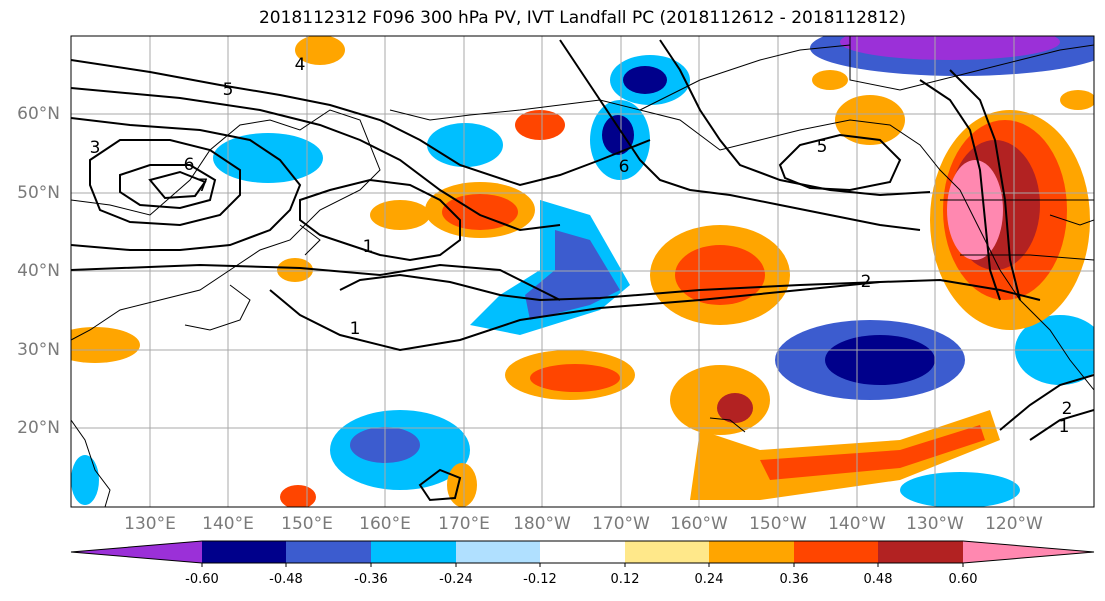 This screenshot has height=601, width=1105. What do you see at coordinates (371, 579) in the screenshot?
I see `colorbar-tick-label: -0.36` at bounding box center [371, 579].